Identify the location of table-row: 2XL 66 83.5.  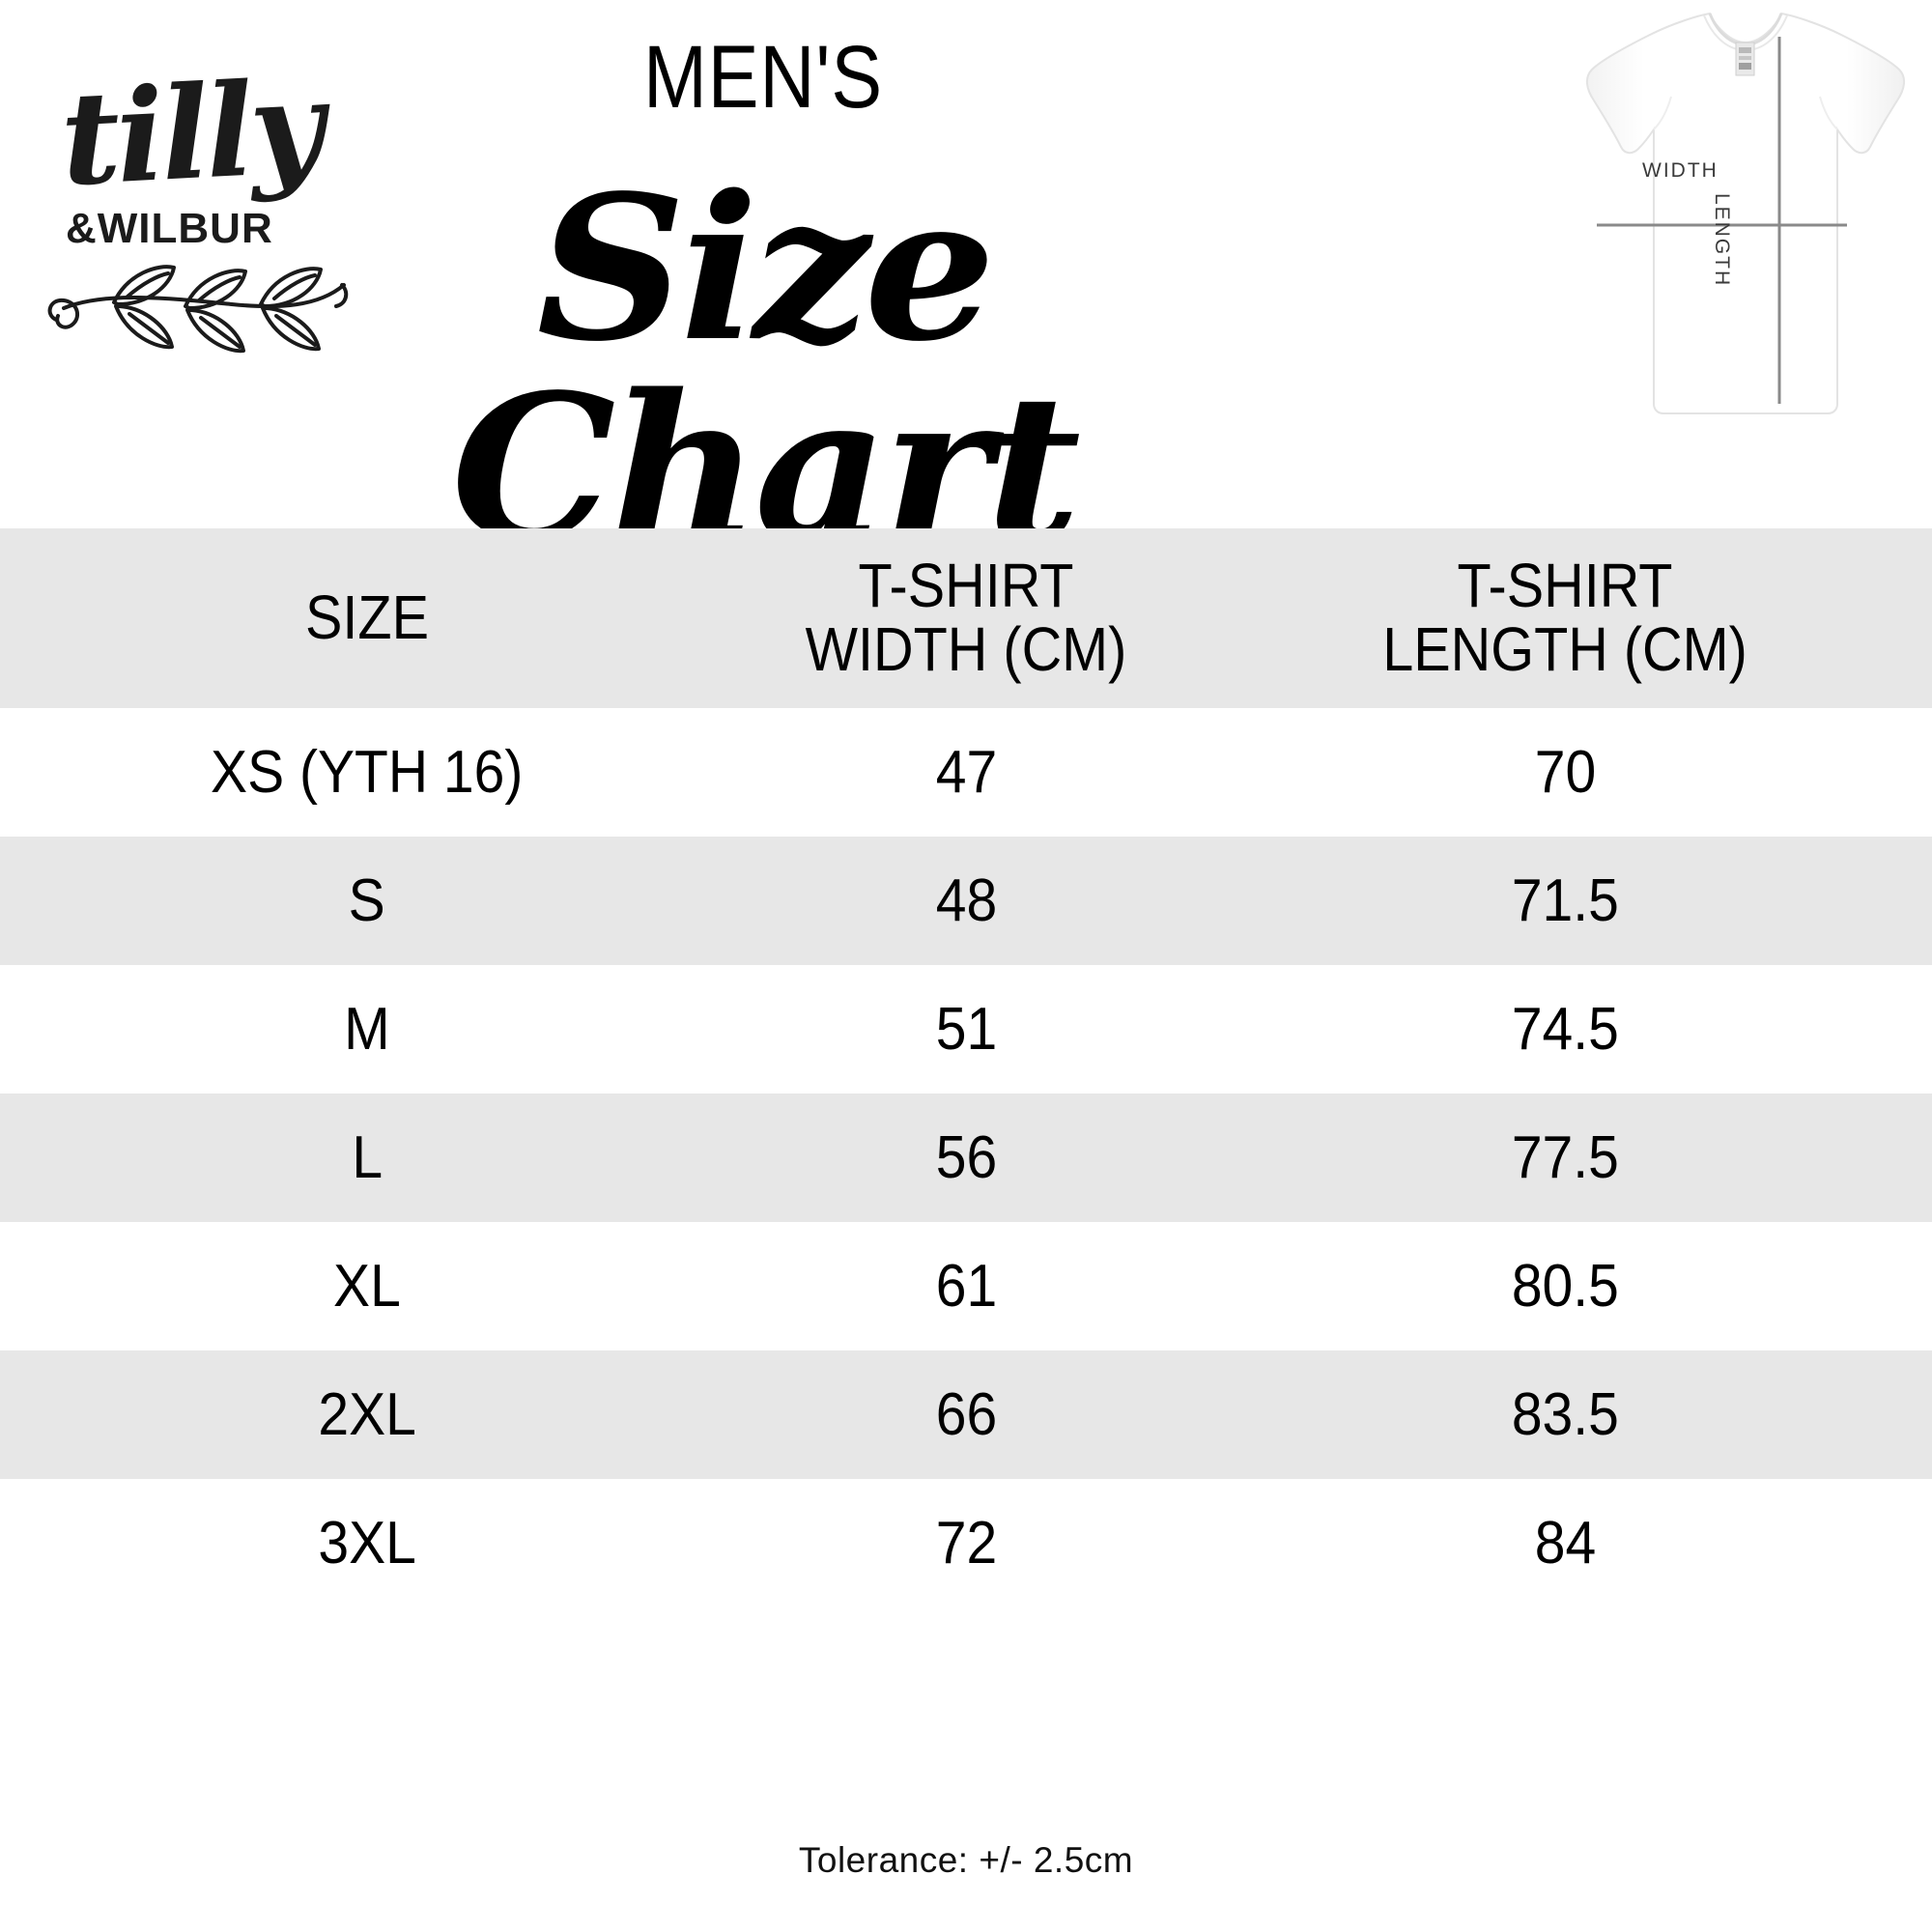
(966, 1414).